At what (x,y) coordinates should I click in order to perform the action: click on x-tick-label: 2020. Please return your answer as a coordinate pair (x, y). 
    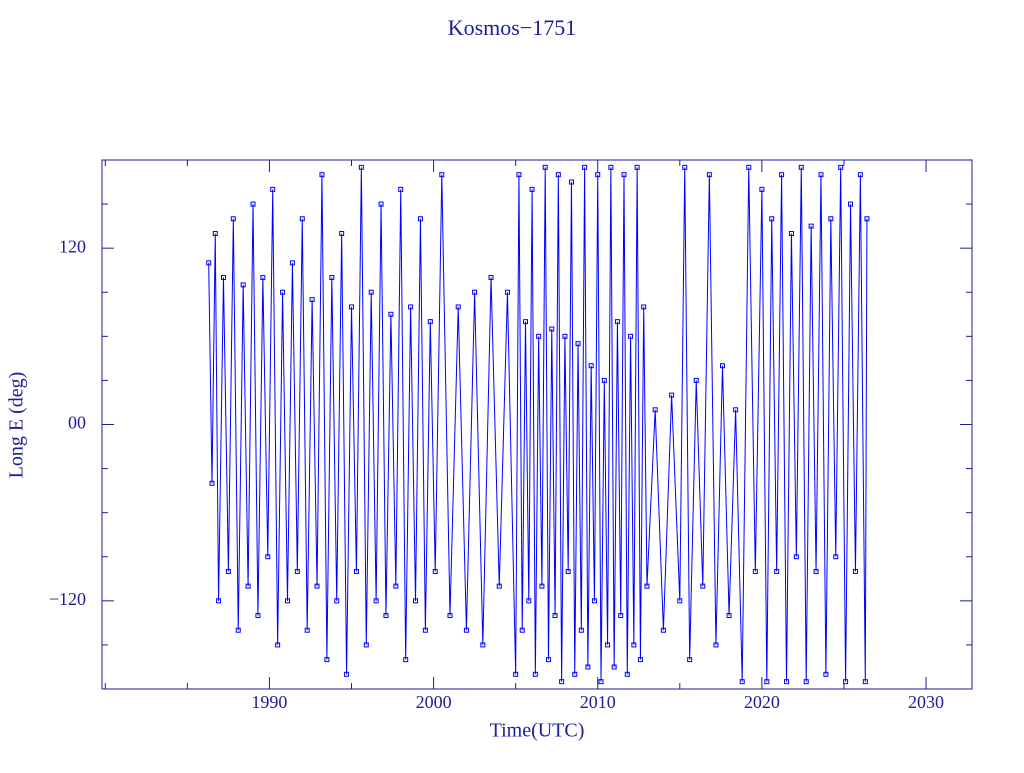
    Looking at the image, I should click on (762, 702).